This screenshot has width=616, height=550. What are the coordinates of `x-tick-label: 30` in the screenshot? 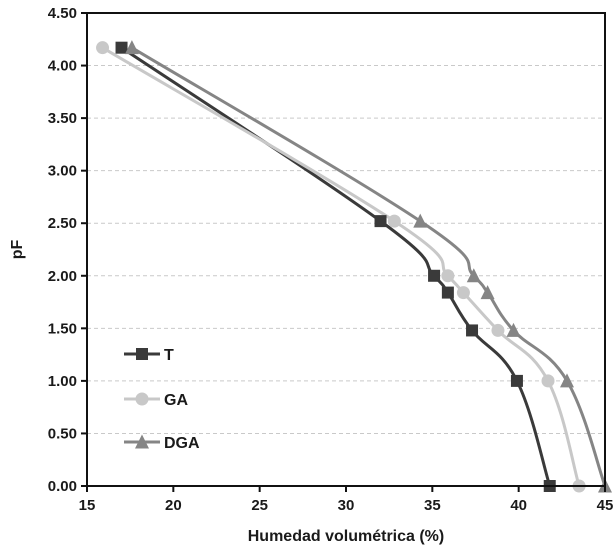 It's located at (346, 505).